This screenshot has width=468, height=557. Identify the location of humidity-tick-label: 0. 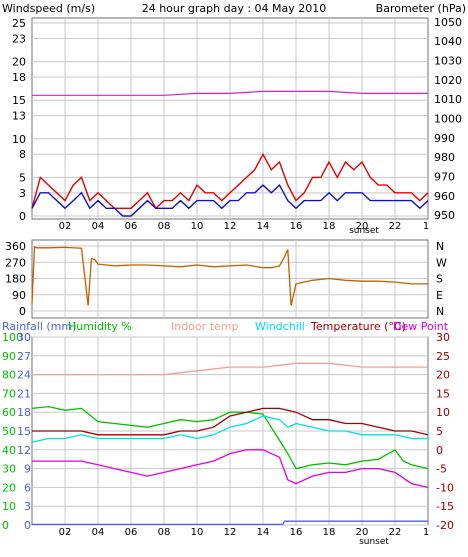
(5, 525).